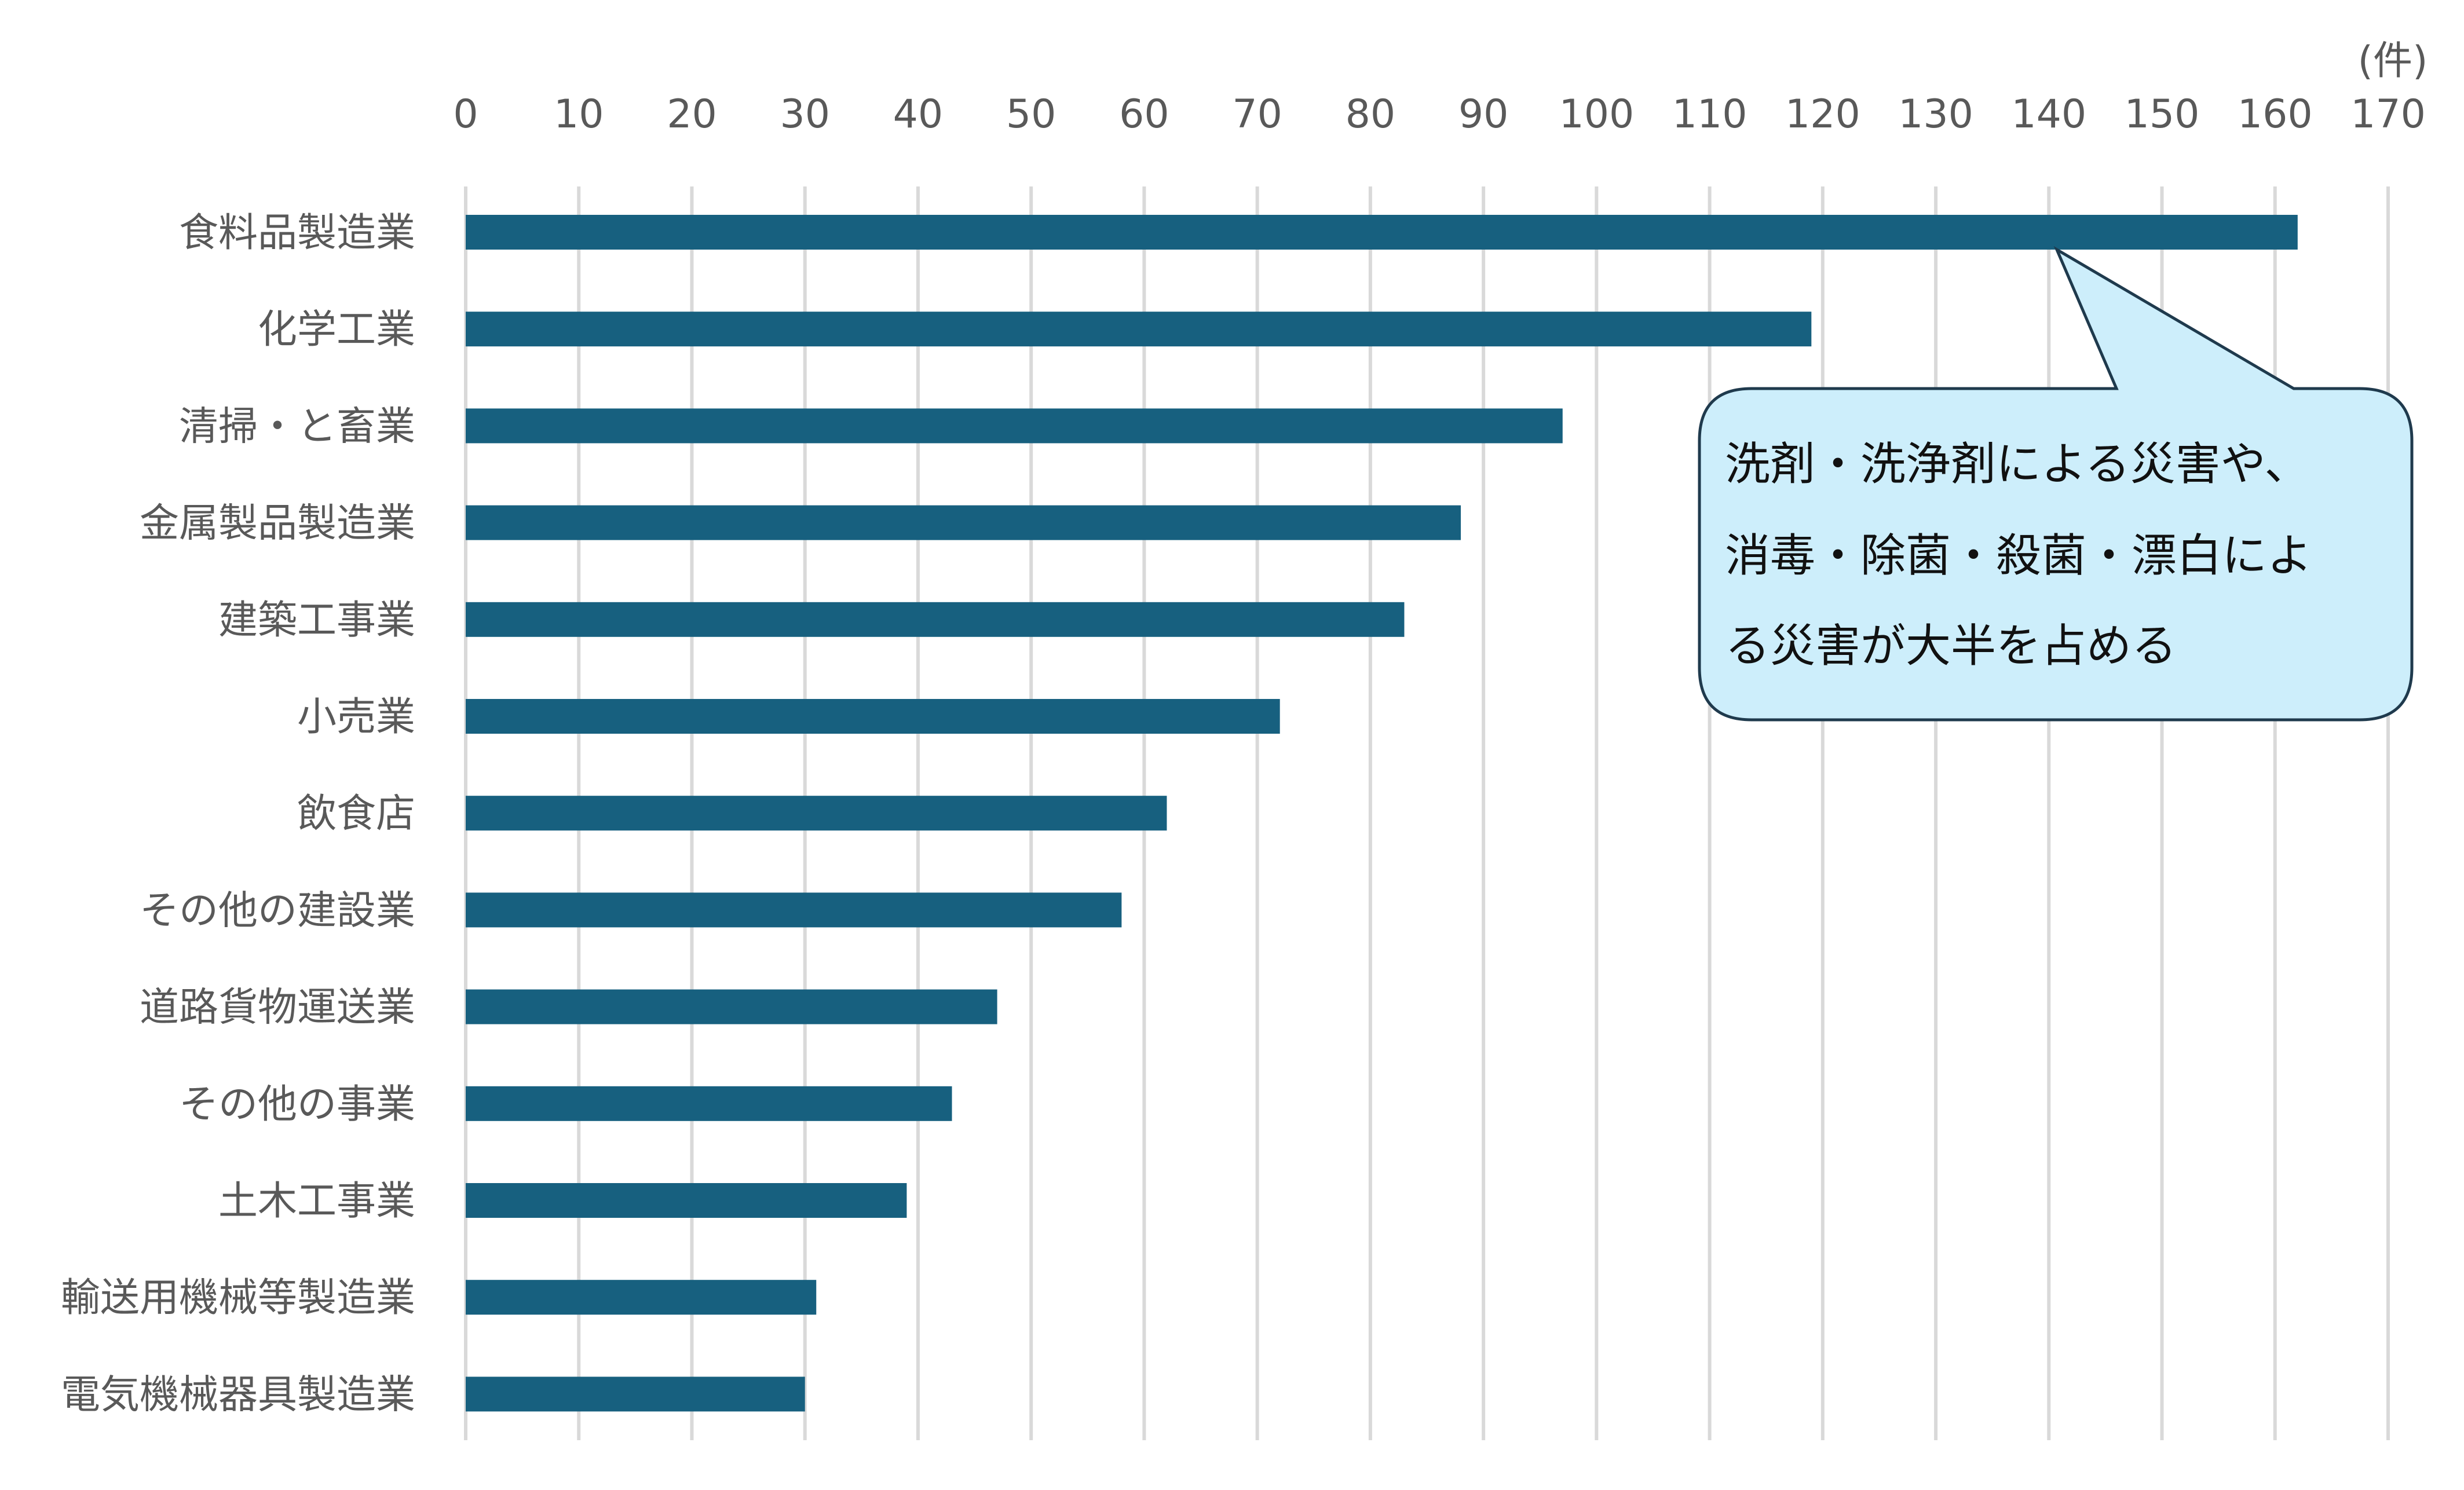  I want to click on unit-label: (件), so click(2392, 61).